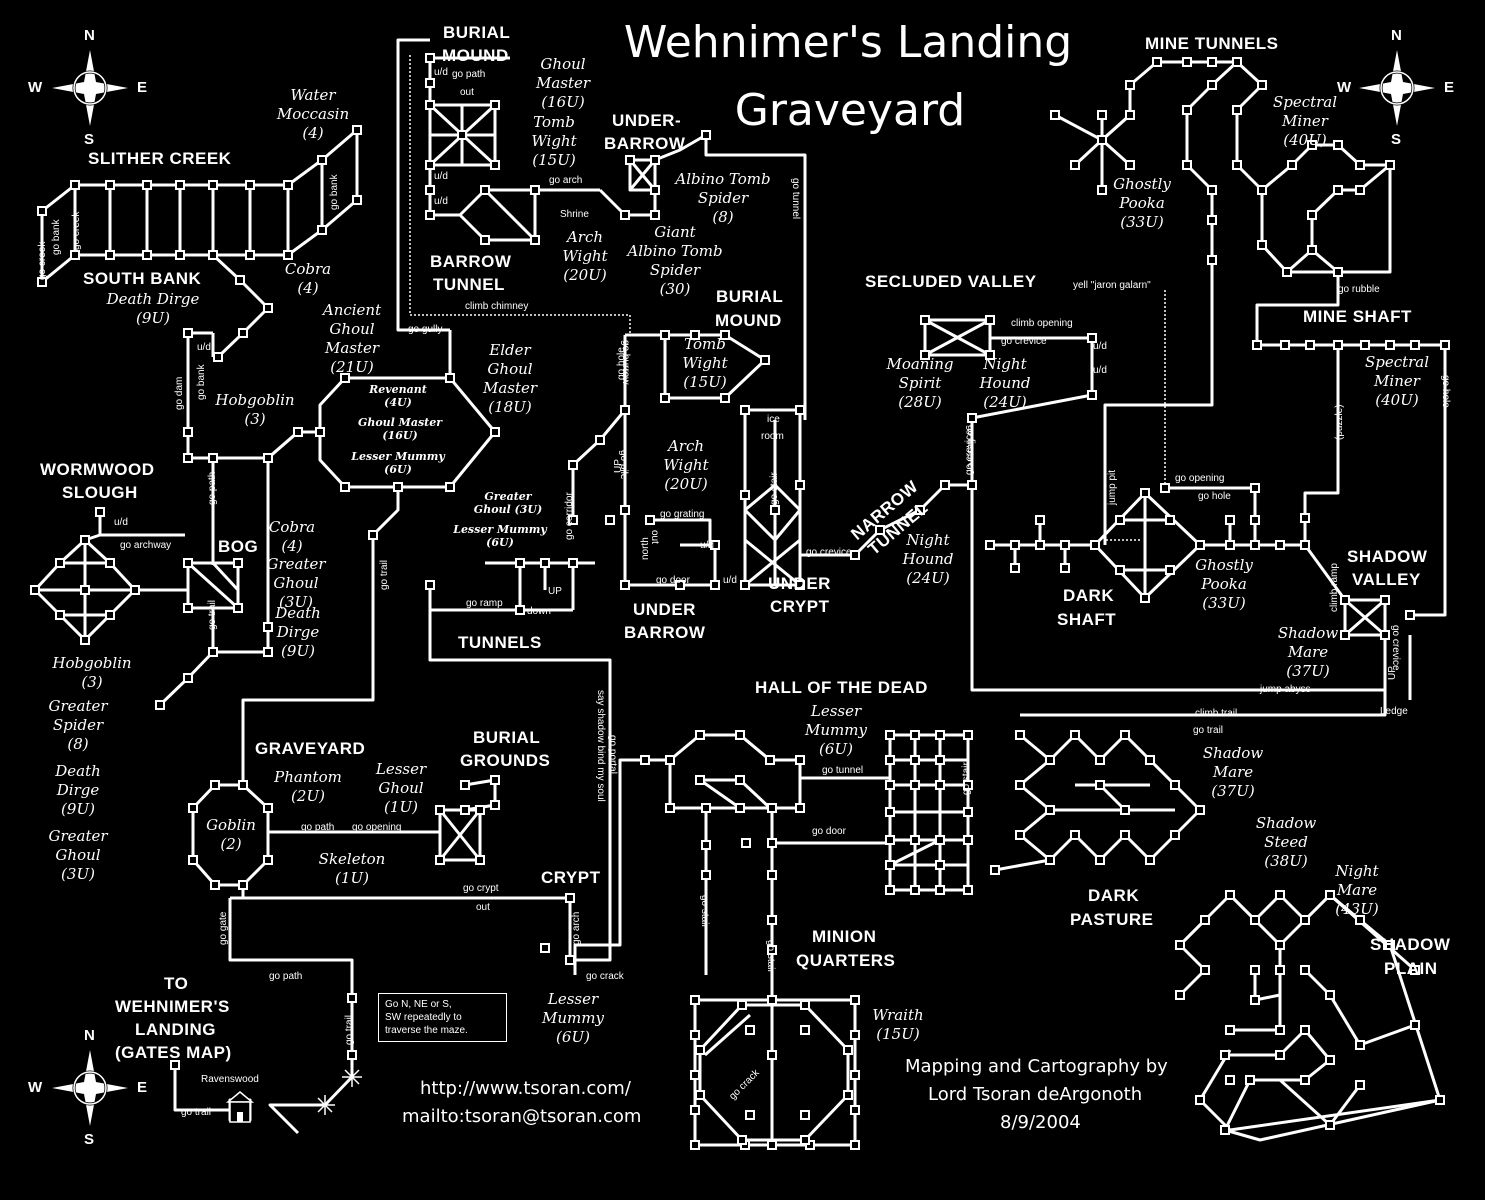 This screenshot has height=1200, width=1485. What do you see at coordinates (1411, 968) in the screenshot?
I see `area-shadow-plain-2: PLAIN` at bounding box center [1411, 968].